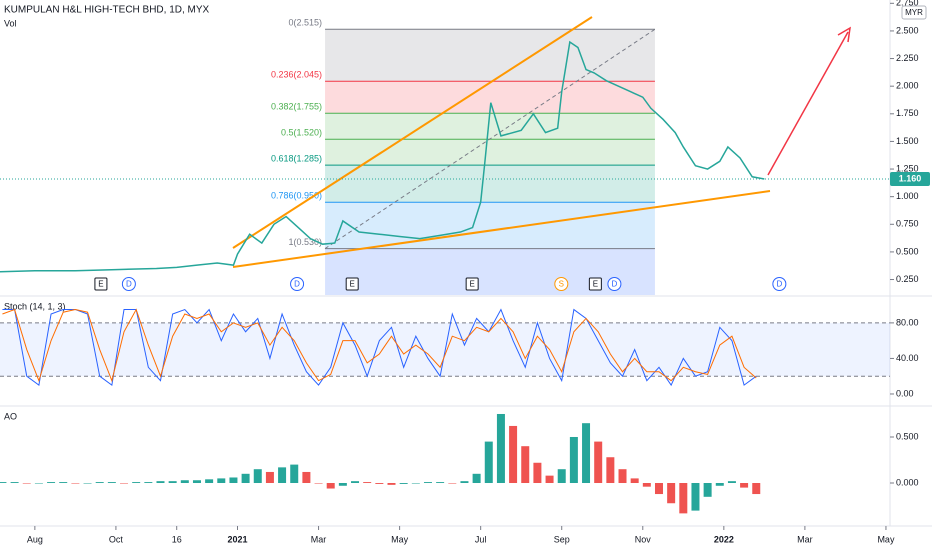 This screenshot has height=550, width=932. I want to click on y-tick-label: 0.750, so click(907, 224).